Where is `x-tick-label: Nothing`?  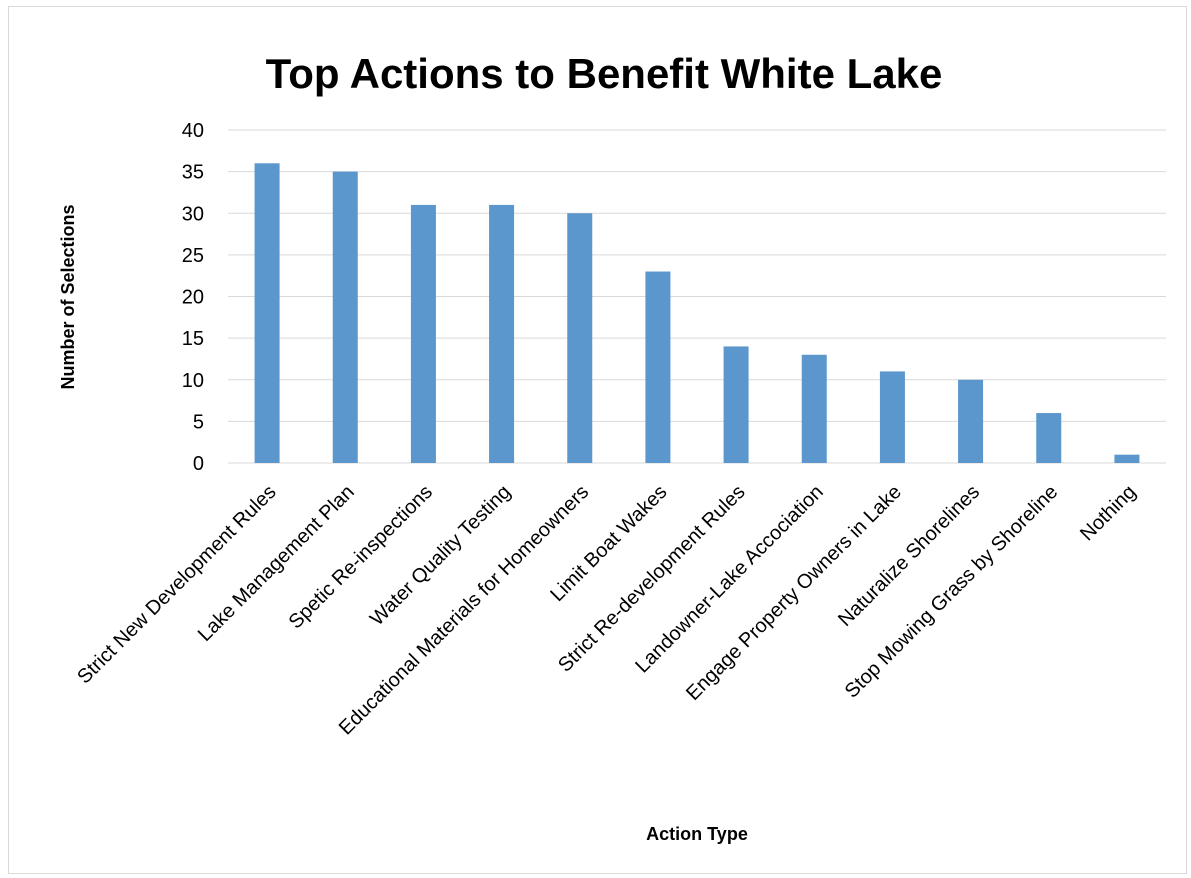 x-tick-label: Nothing is located at coordinates (1108, 513).